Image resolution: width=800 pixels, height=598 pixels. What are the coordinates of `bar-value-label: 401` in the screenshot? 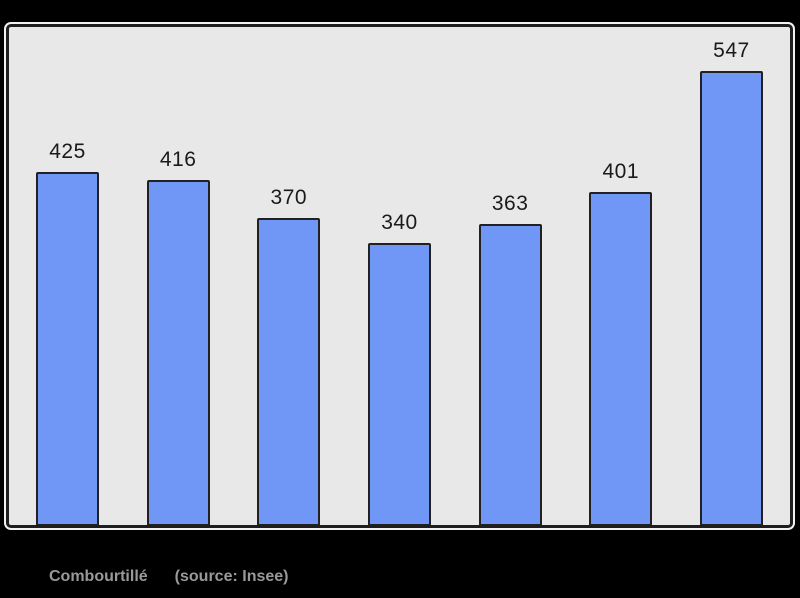 It's located at (621, 172).